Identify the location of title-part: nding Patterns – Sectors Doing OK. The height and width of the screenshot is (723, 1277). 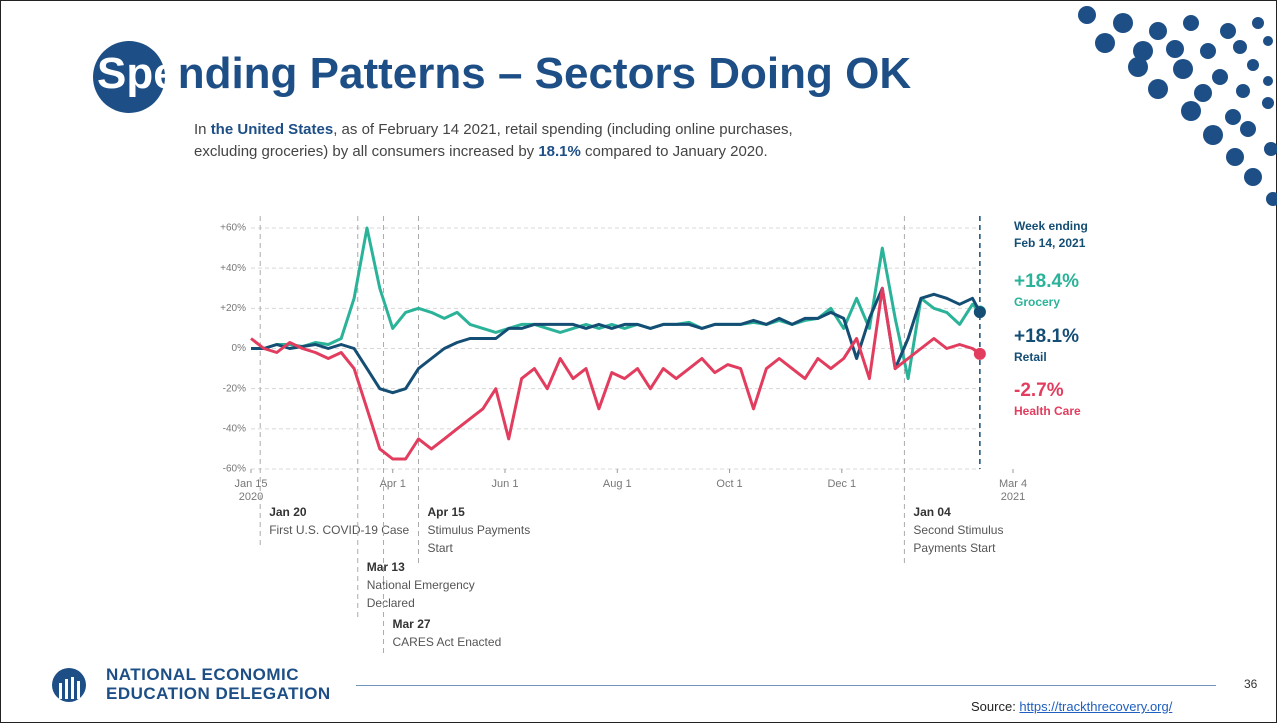
(544, 73).